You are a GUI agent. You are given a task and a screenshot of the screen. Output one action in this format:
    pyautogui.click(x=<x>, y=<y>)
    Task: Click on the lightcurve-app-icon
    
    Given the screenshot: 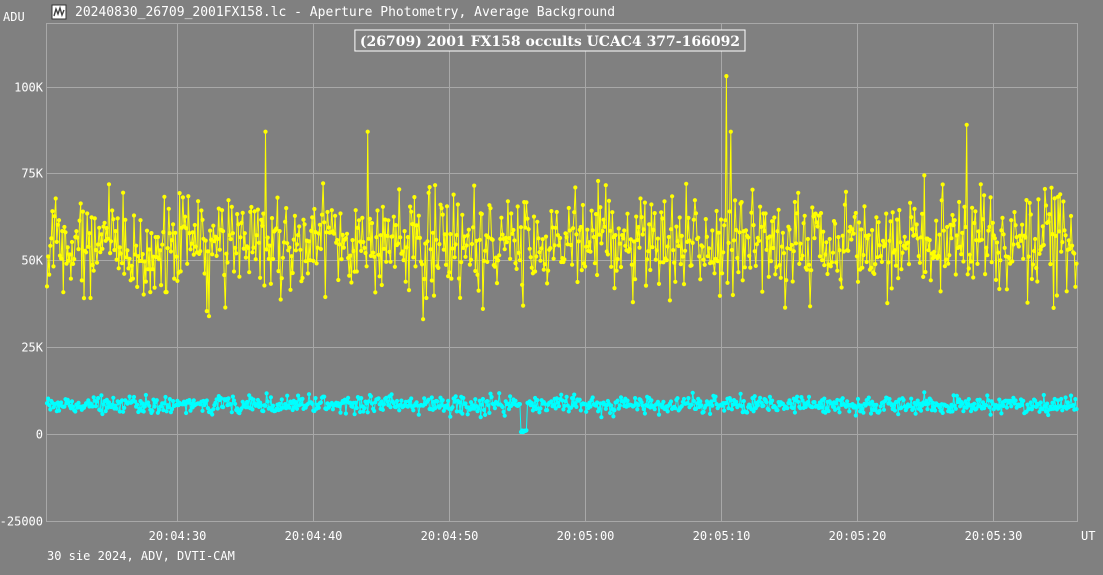 What is the action you would take?
    pyautogui.click(x=59, y=12)
    